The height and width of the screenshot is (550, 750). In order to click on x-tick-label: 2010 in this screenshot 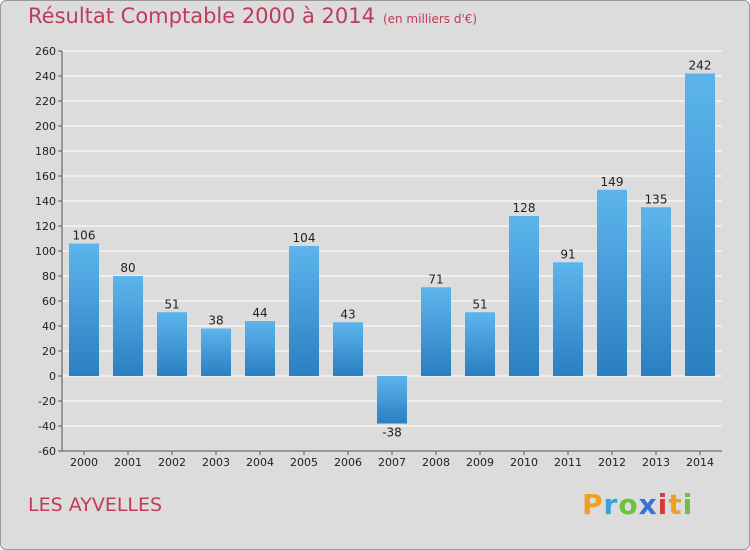, I will do `click(524, 462)`.